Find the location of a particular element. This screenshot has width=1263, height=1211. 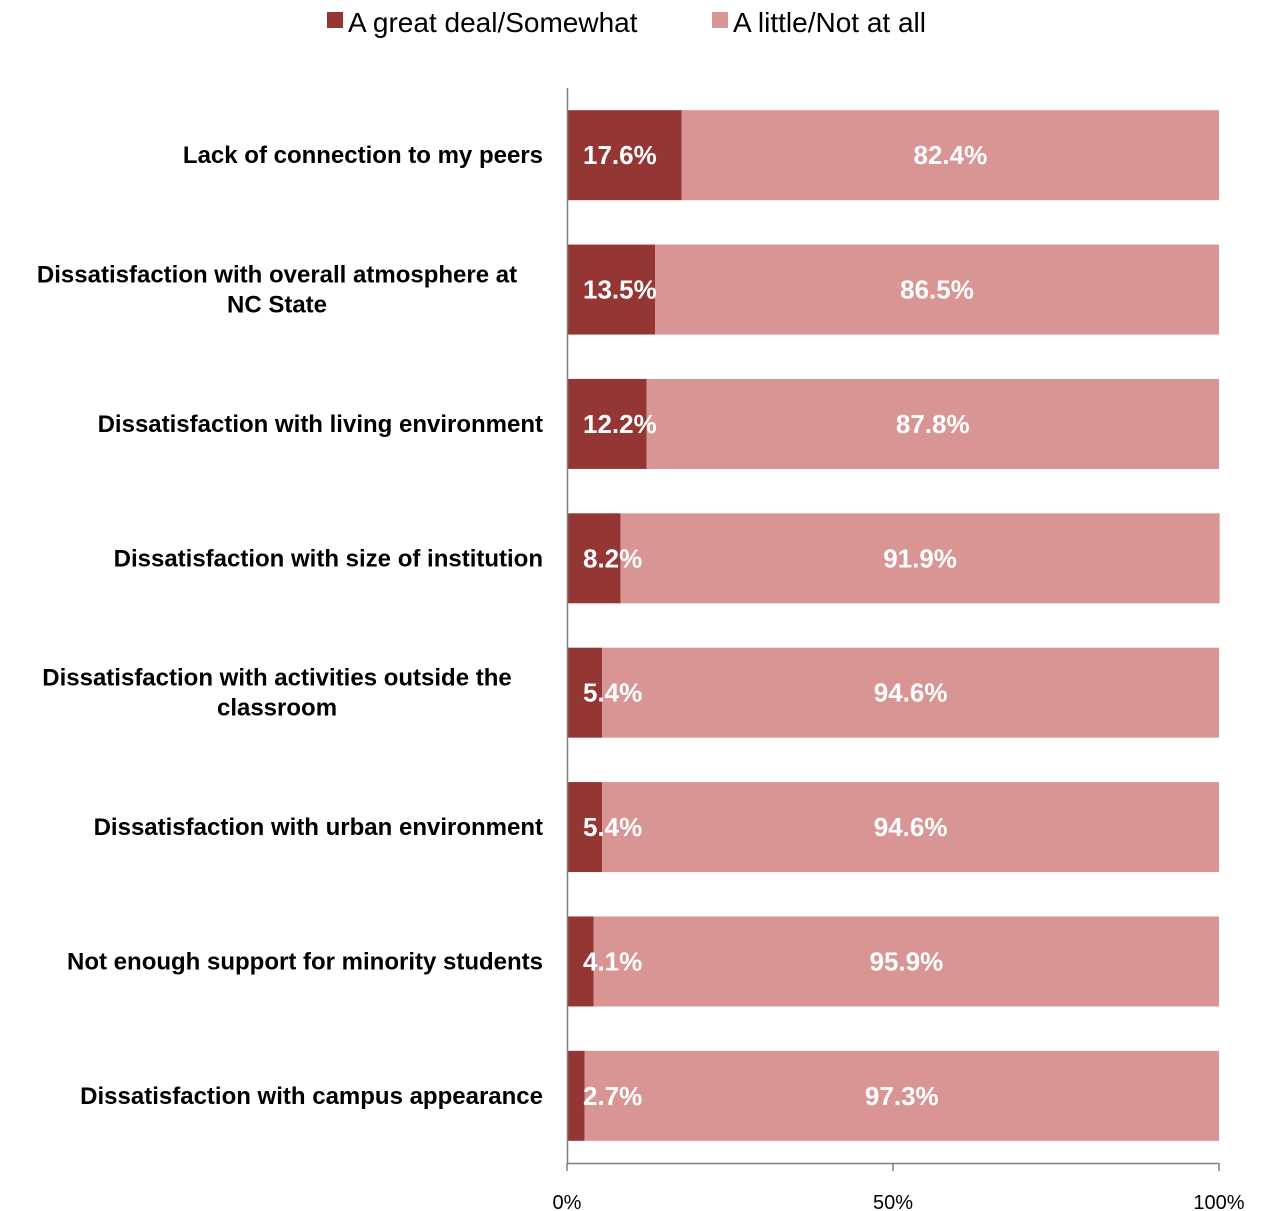

data-label-great-deal-5: 5.4% is located at coordinates (612, 827).